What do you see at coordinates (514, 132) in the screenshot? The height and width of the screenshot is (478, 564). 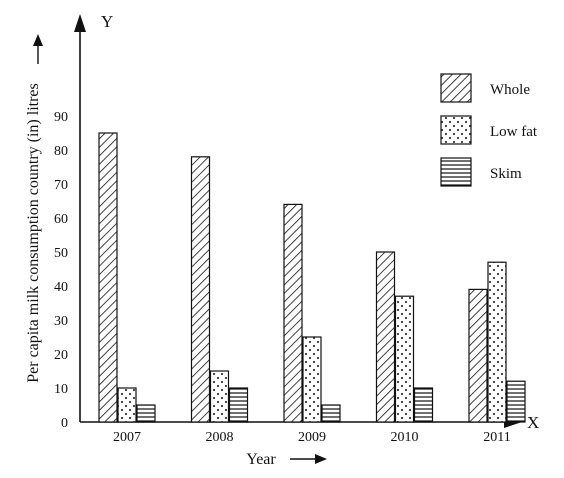 I see `legend-label: Low fat` at bounding box center [514, 132].